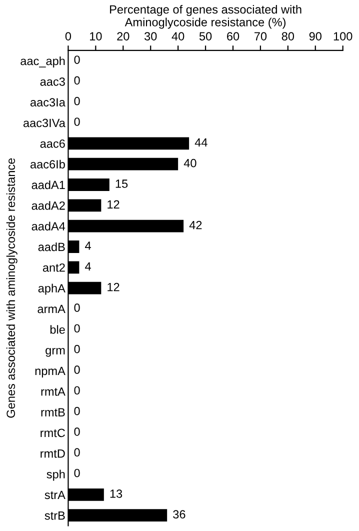 The image size is (359, 531). What do you see at coordinates (68, 36) in the screenshot?
I see `x-tick-label: 0` at bounding box center [68, 36].